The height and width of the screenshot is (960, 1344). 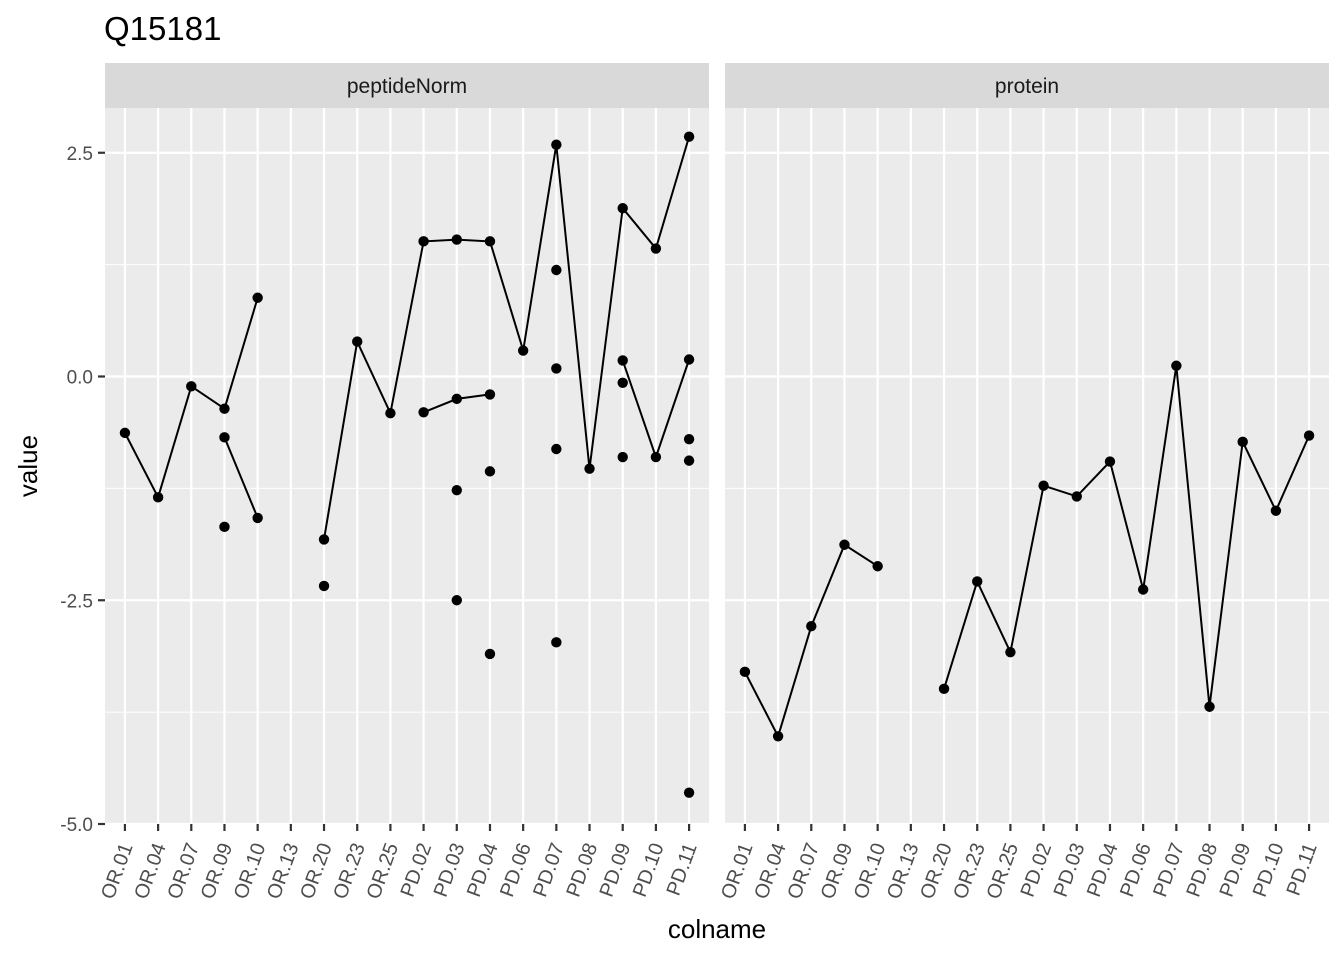 What do you see at coordinates (82, 490) in the screenshot?
I see `y-axis: 2.5 0.0 -2.5 -5.0` at bounding box center [82, 490].